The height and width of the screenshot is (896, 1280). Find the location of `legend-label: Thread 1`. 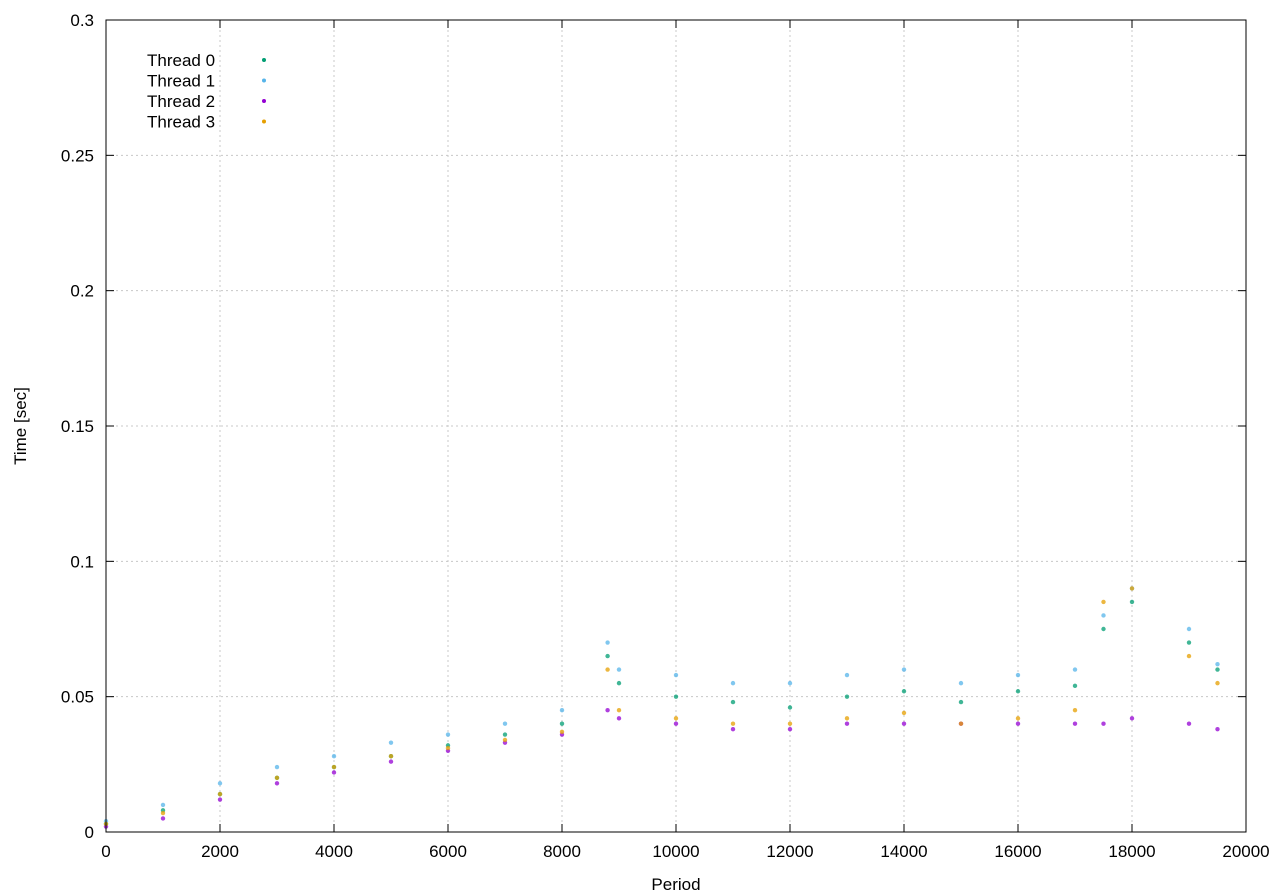

legend-label: Thread 1 is located at coordinates (181, 81).